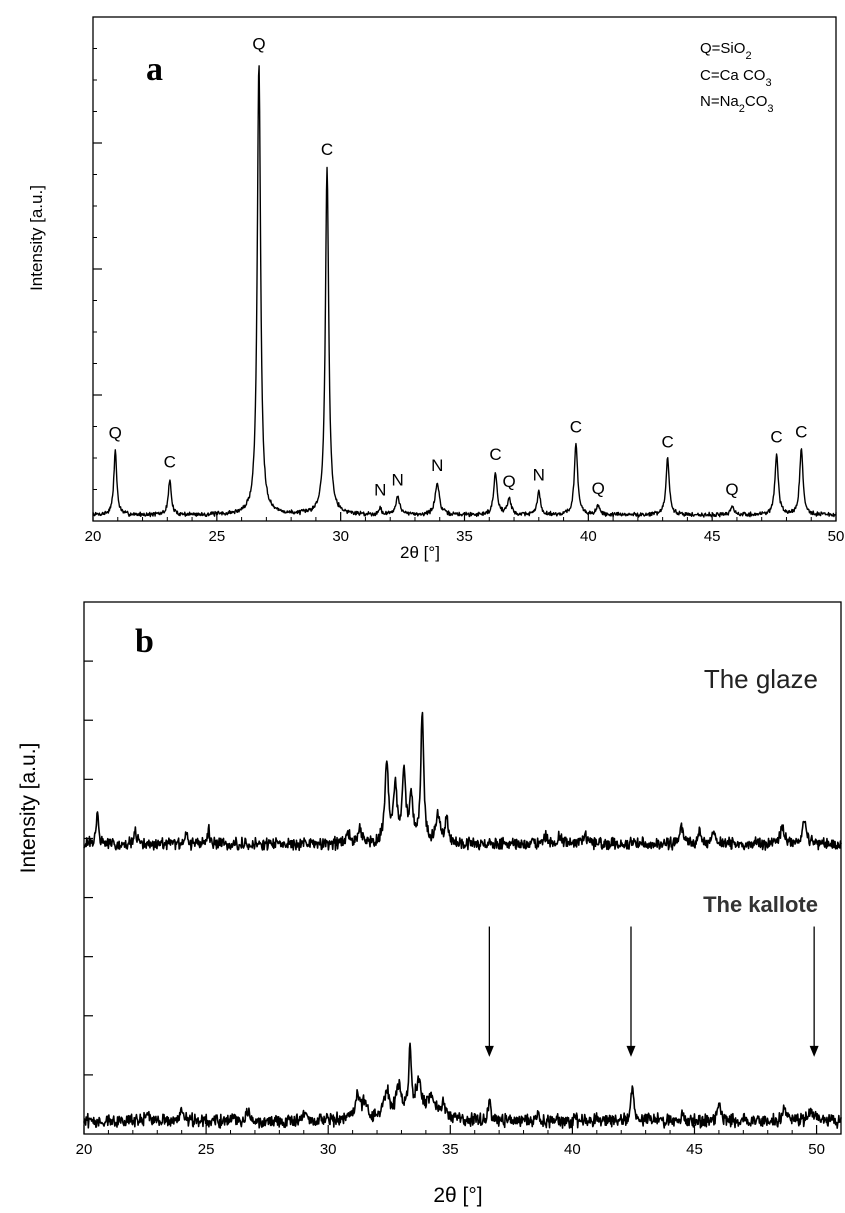  What do you see at coordinates (36, 238) in the screenshot?
I see `panel-a-y-axis-label: Intensity [a.u.]` at bounding box center [36, 238].